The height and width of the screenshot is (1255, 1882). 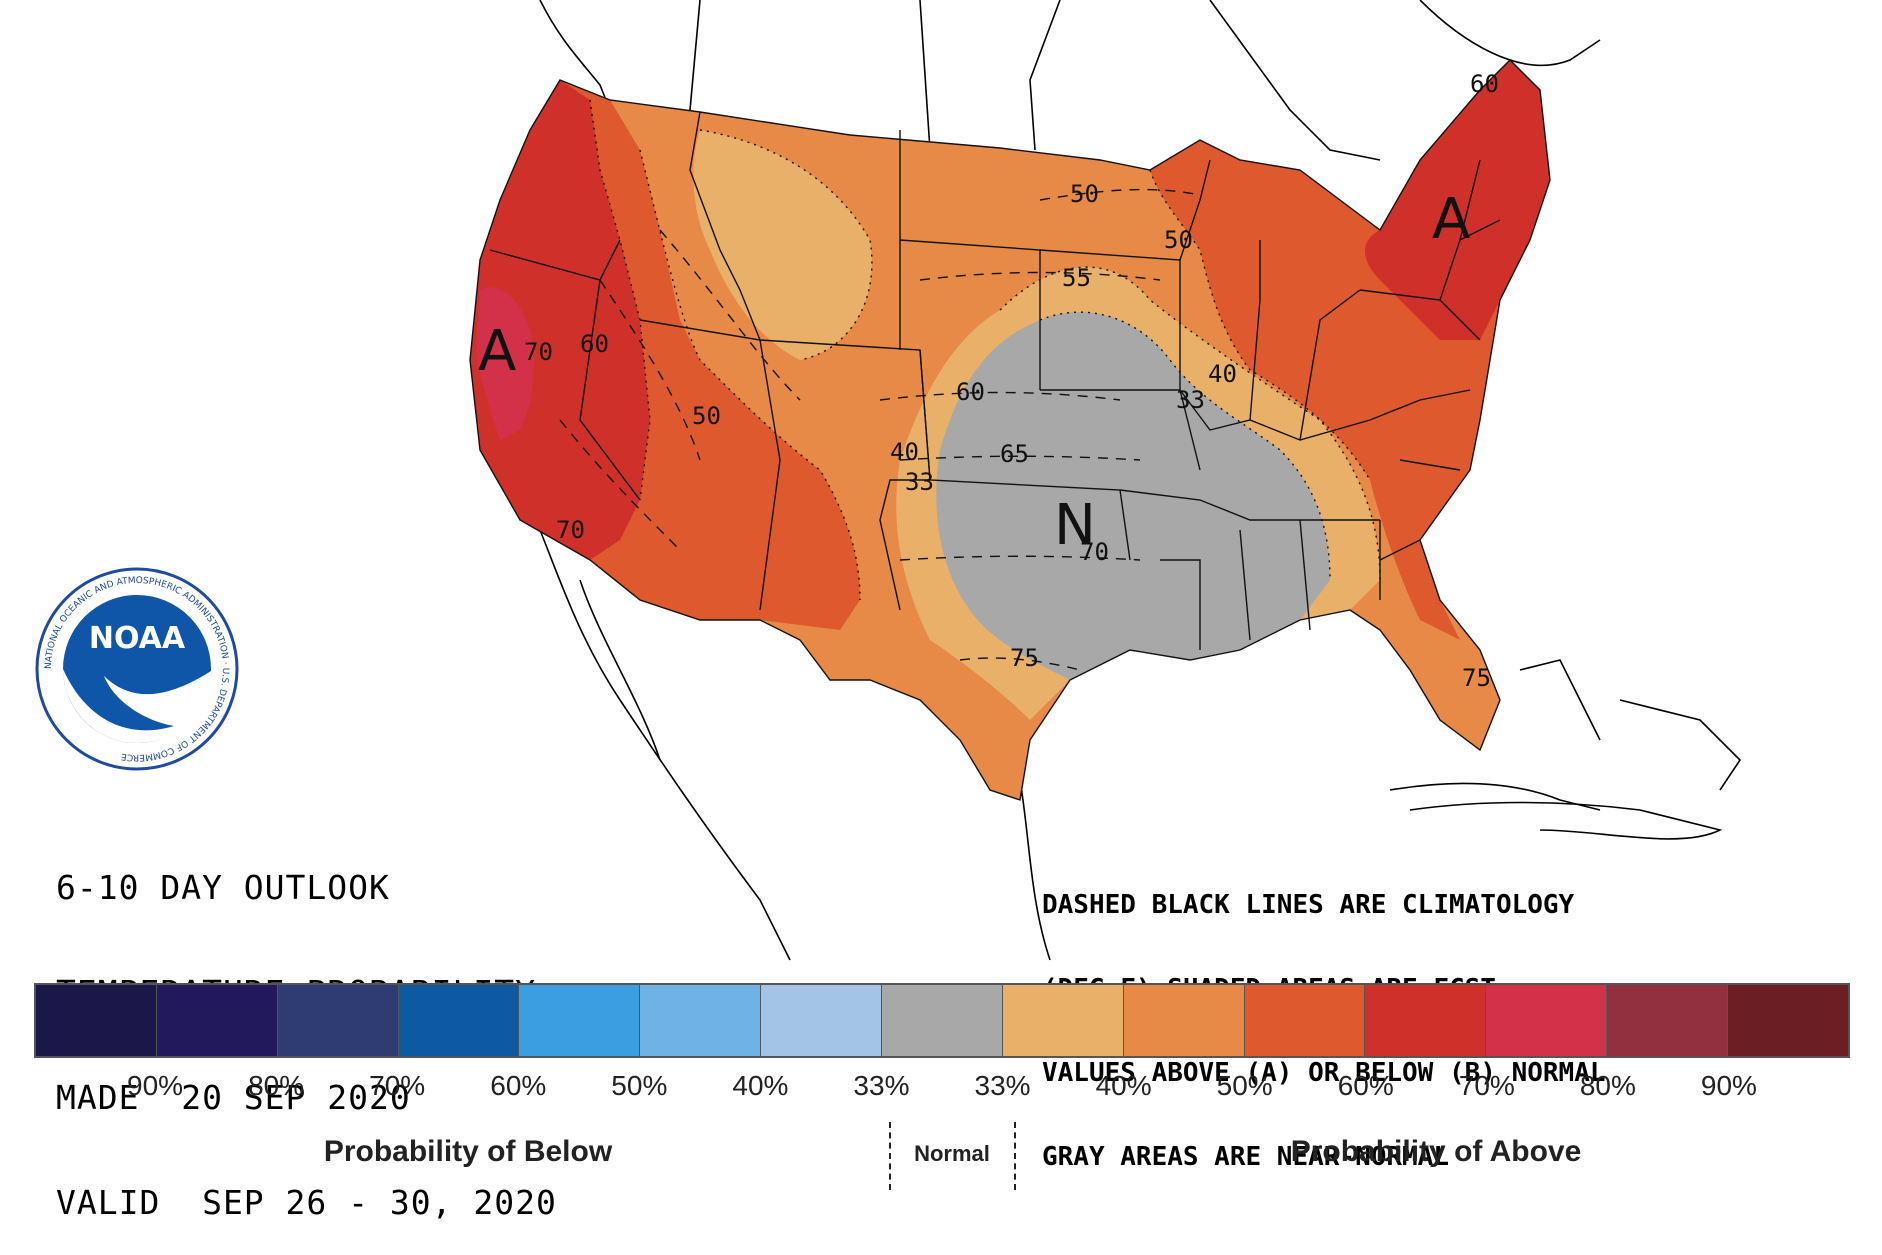 What do you see at coordinates (1015, 1156) in the screenshot?
I see `legend-divider-right` at bounding box center [1015, 1156].